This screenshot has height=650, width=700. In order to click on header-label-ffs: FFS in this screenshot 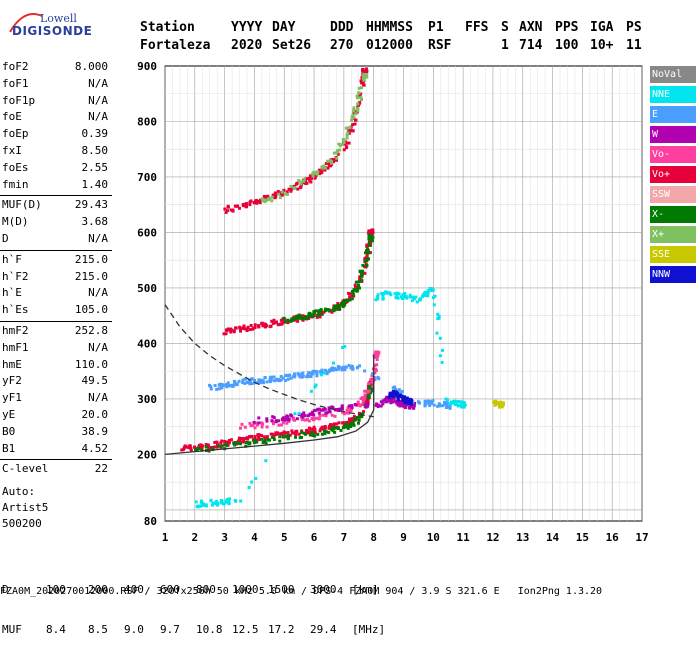, I will do `click(477, 27)`.